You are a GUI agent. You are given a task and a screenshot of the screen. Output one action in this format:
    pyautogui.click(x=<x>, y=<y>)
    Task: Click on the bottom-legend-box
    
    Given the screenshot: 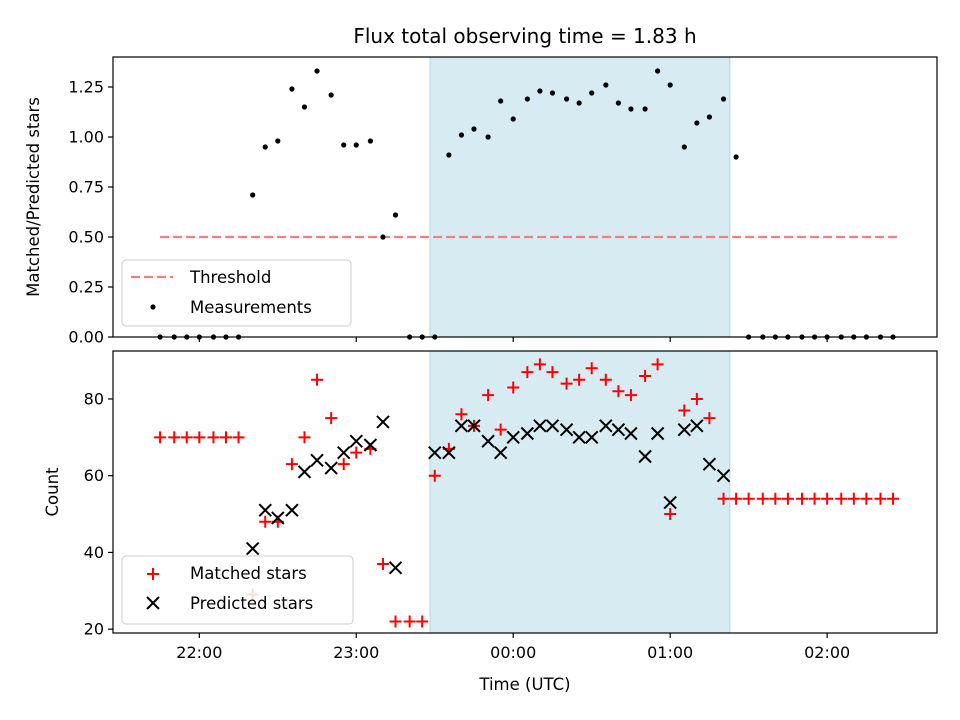 What is the action you would take?
    pyautogui.click(x=237, y=590)
    